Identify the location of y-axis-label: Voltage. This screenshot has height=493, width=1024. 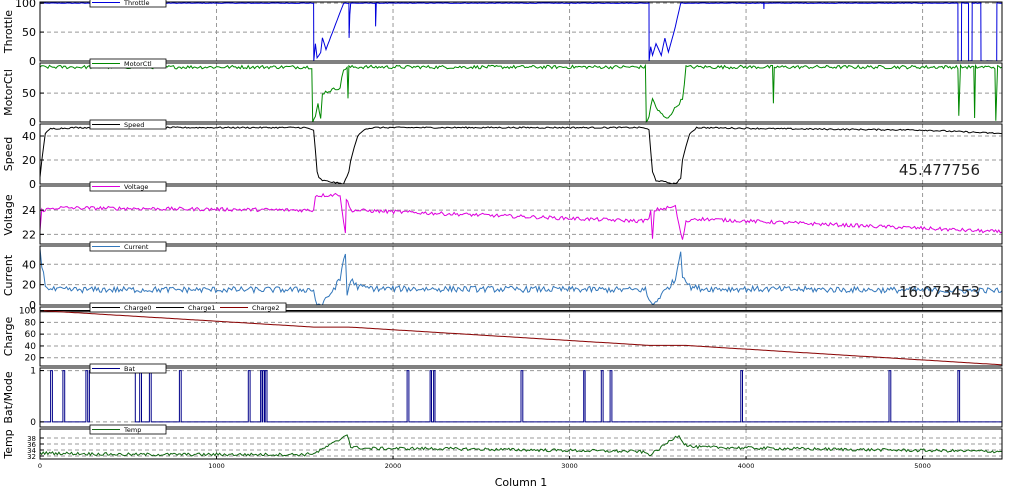
(8, 214).